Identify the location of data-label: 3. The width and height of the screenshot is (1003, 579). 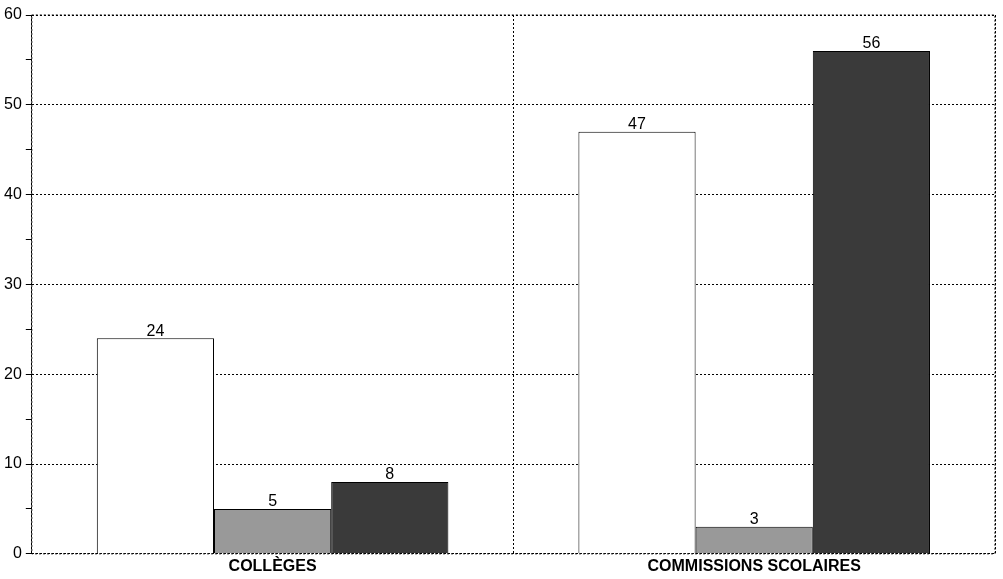
(754, 519).